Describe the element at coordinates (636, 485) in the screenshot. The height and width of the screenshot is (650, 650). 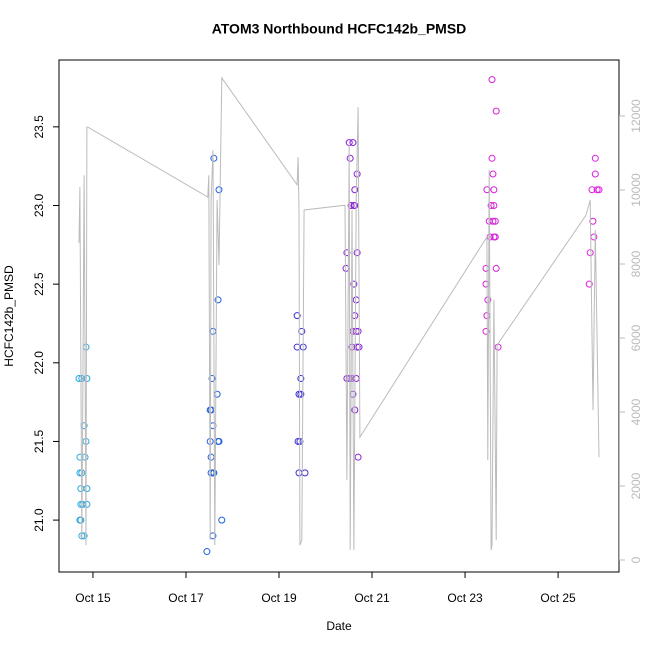
I see `y2-tick-label: 2000` at that location.